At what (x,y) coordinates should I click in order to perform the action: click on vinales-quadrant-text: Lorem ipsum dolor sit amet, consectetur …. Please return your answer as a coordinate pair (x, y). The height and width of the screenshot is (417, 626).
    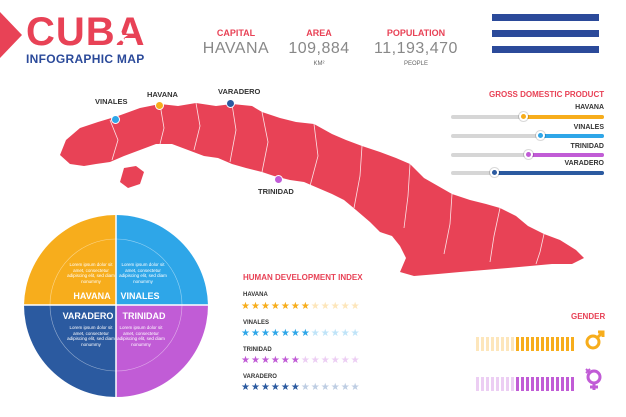
    Looking at the image, I should click on (143, 273).